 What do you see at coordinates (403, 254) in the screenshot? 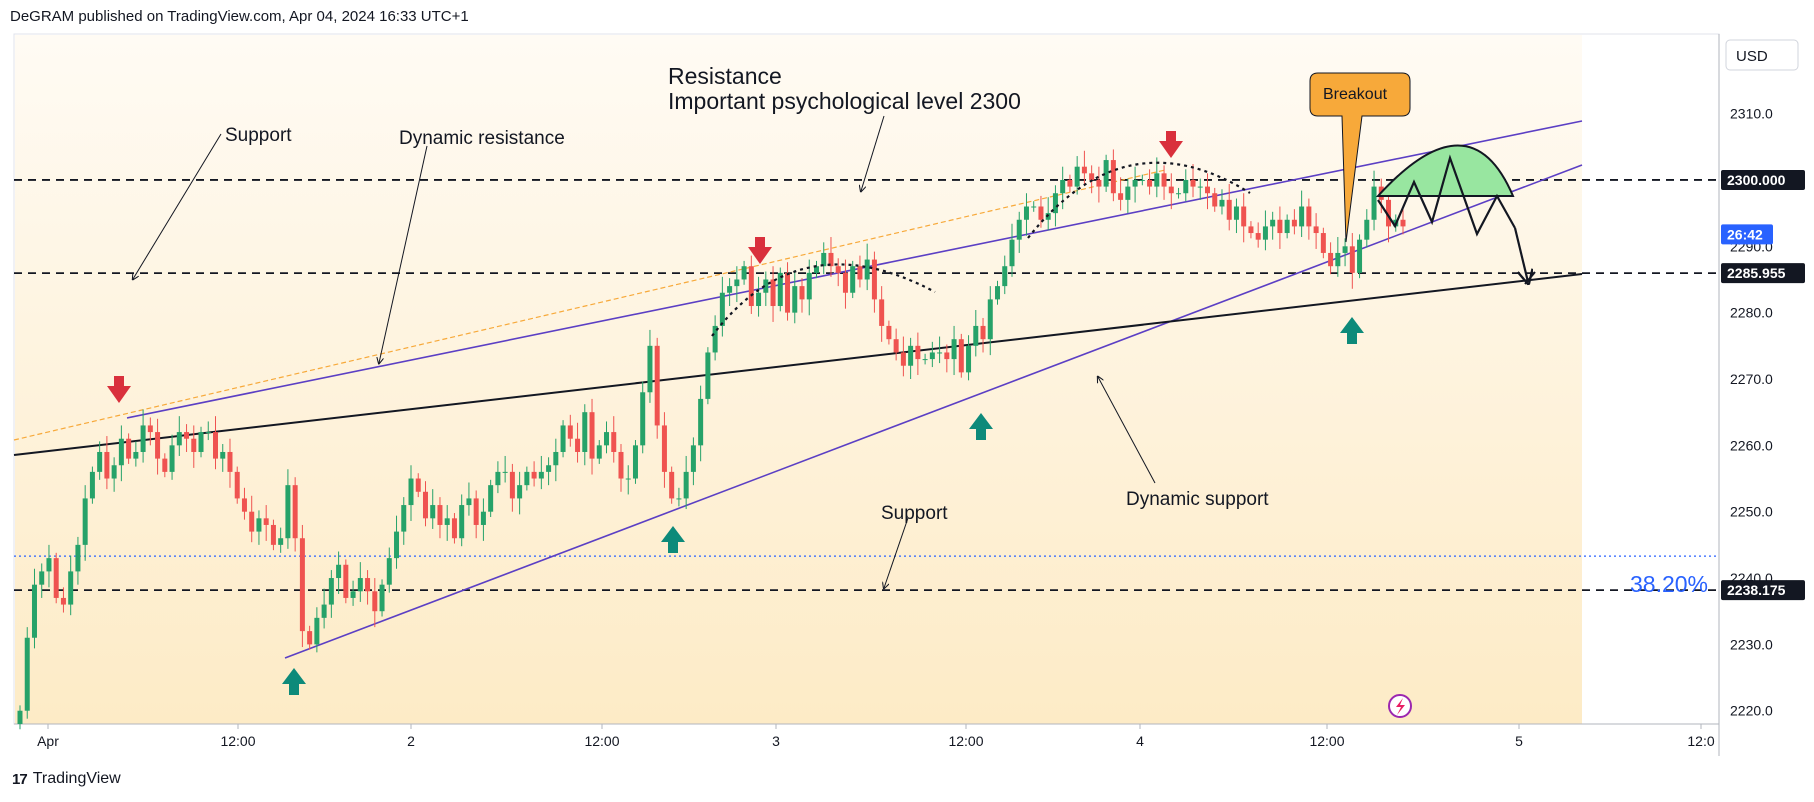
I see `dynamic-resistance-pointer` at bounding box center [403, 254].